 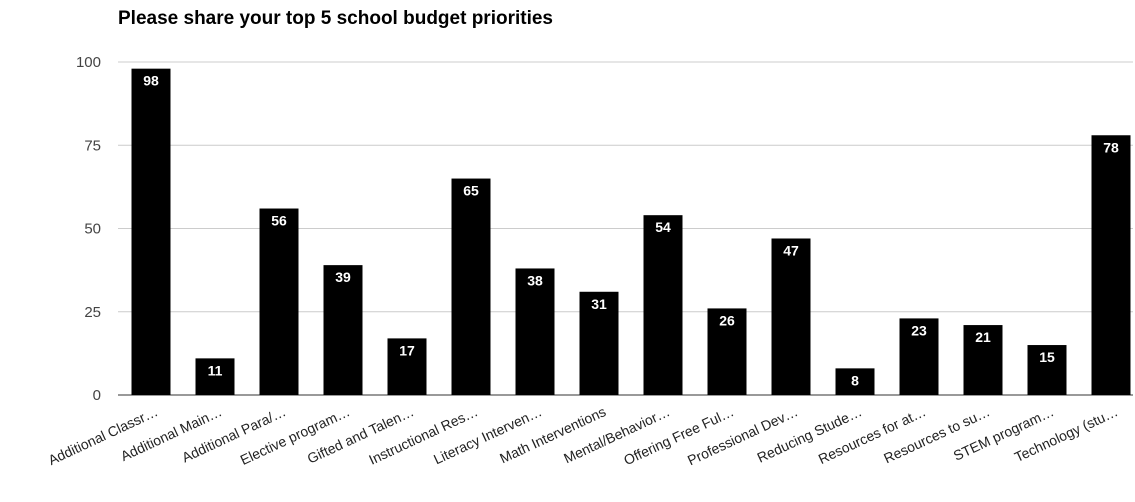 I want to click on data-label: 98, so click(x=151, y=81).